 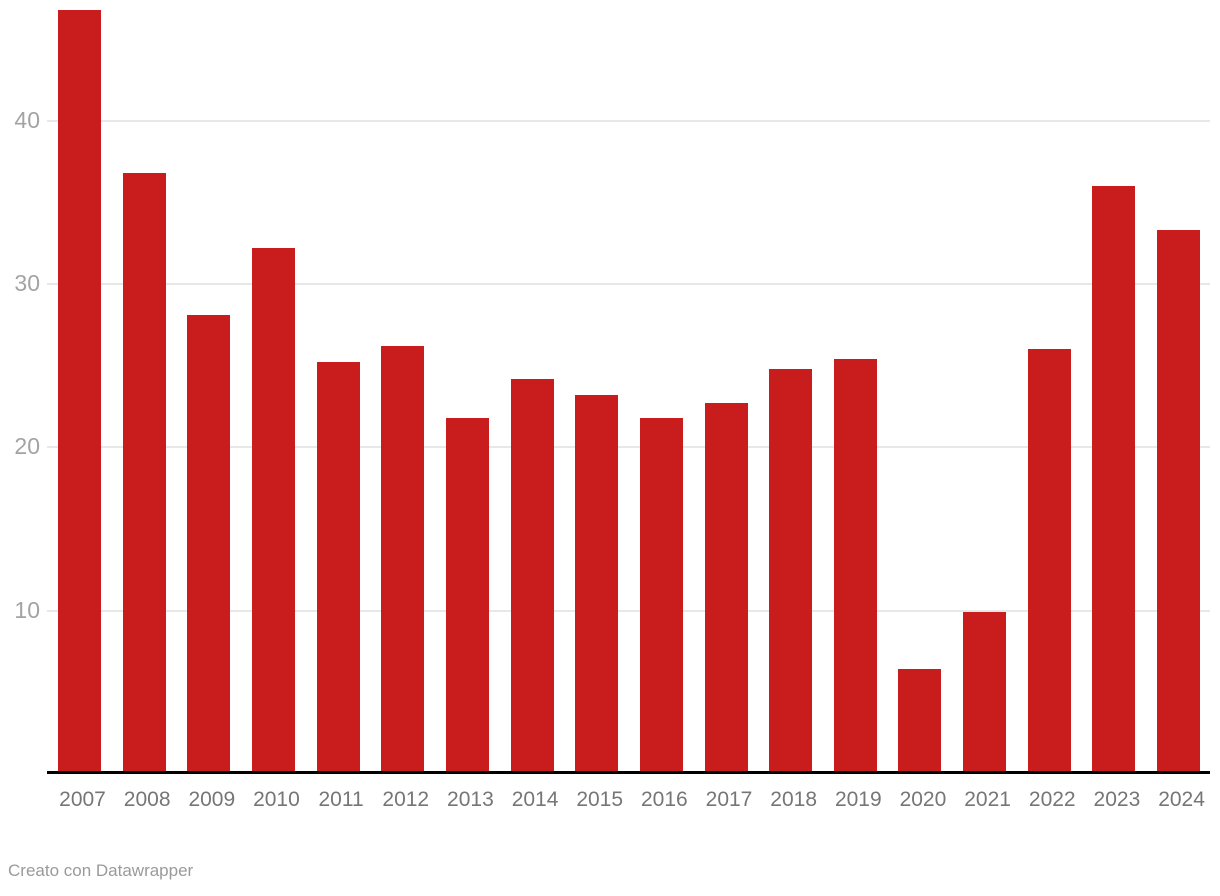 What do you see at coordinates (726, 587) in the screenshot?
I see `bar-2017` at bounding box center [726, 587].